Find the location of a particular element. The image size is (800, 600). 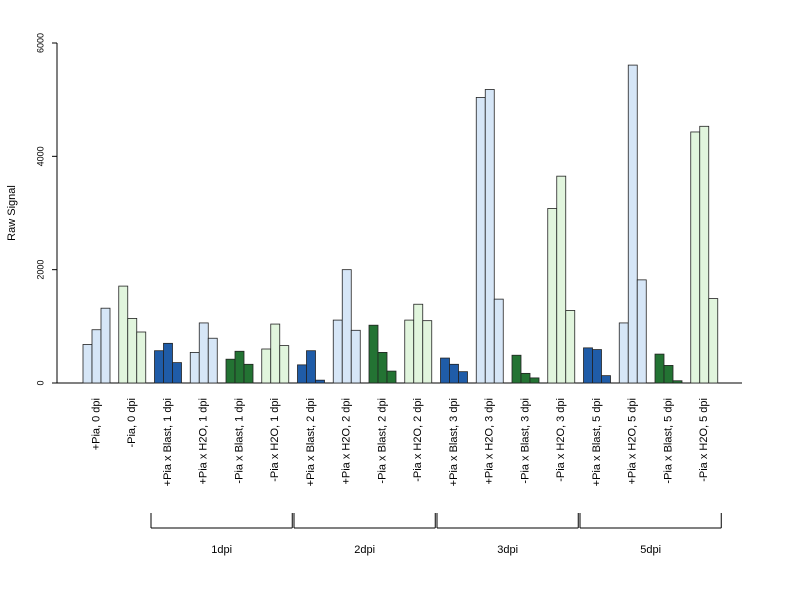

group-label: 1dpi is located at coordinates (221, 550).